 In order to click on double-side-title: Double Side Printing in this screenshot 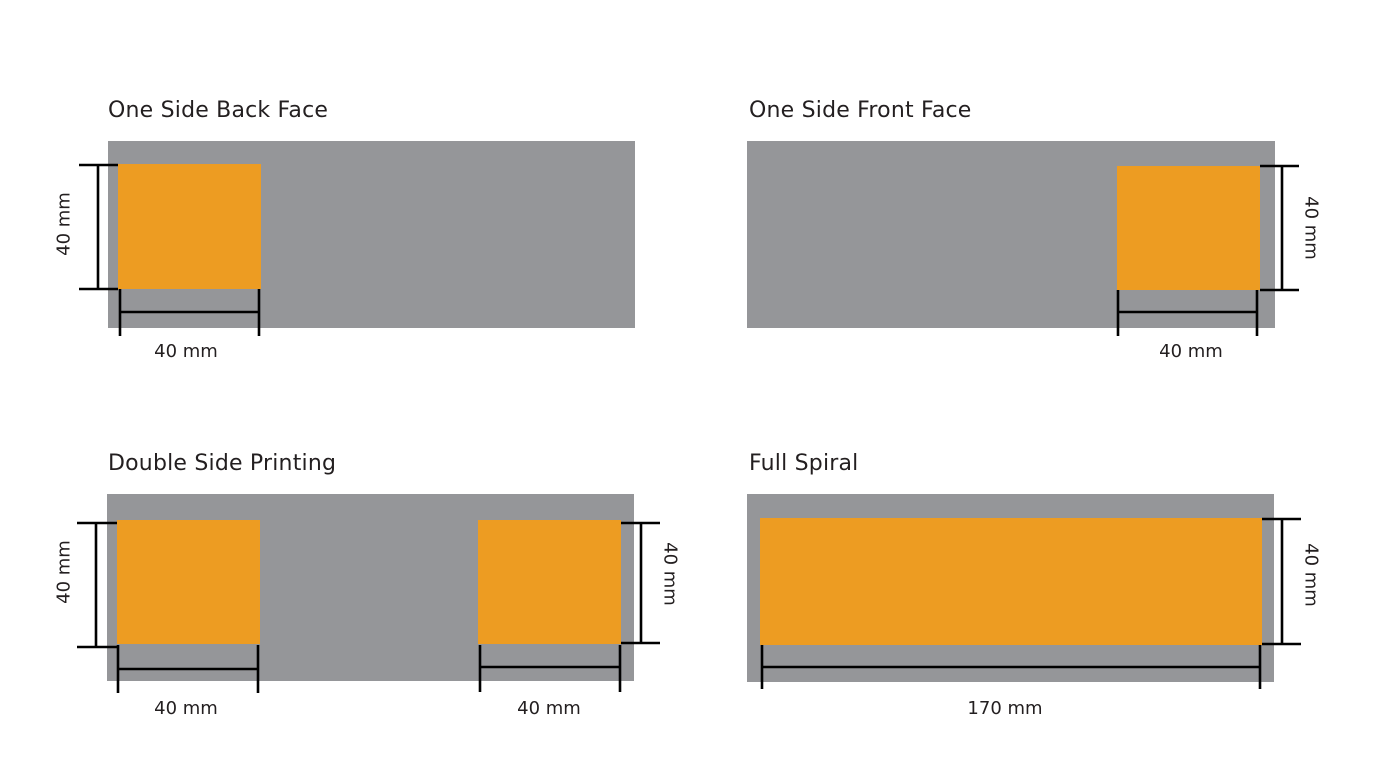, I will do `click(222, 463)`.